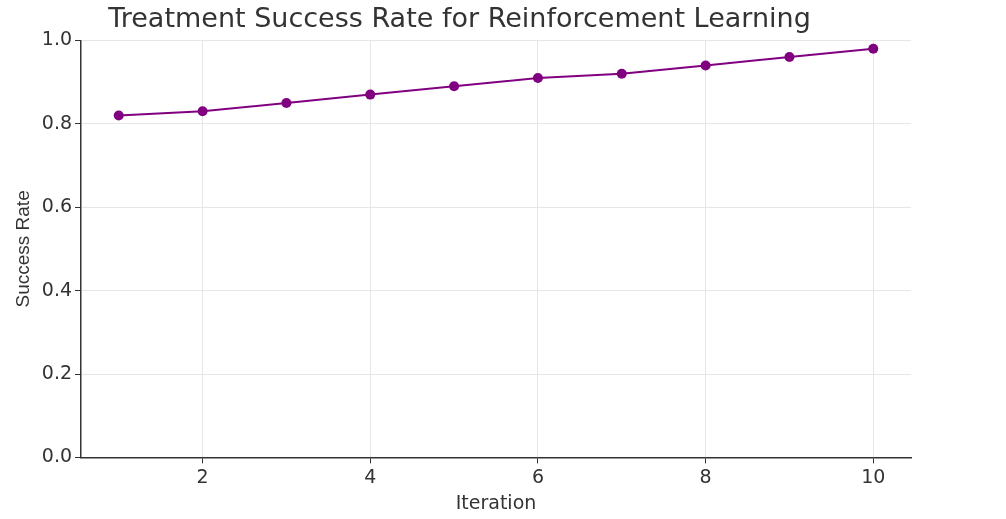  Describe the element at coordinates (57, 288) in the screenshot. I see `y-tick-label: 0.4` at that location.